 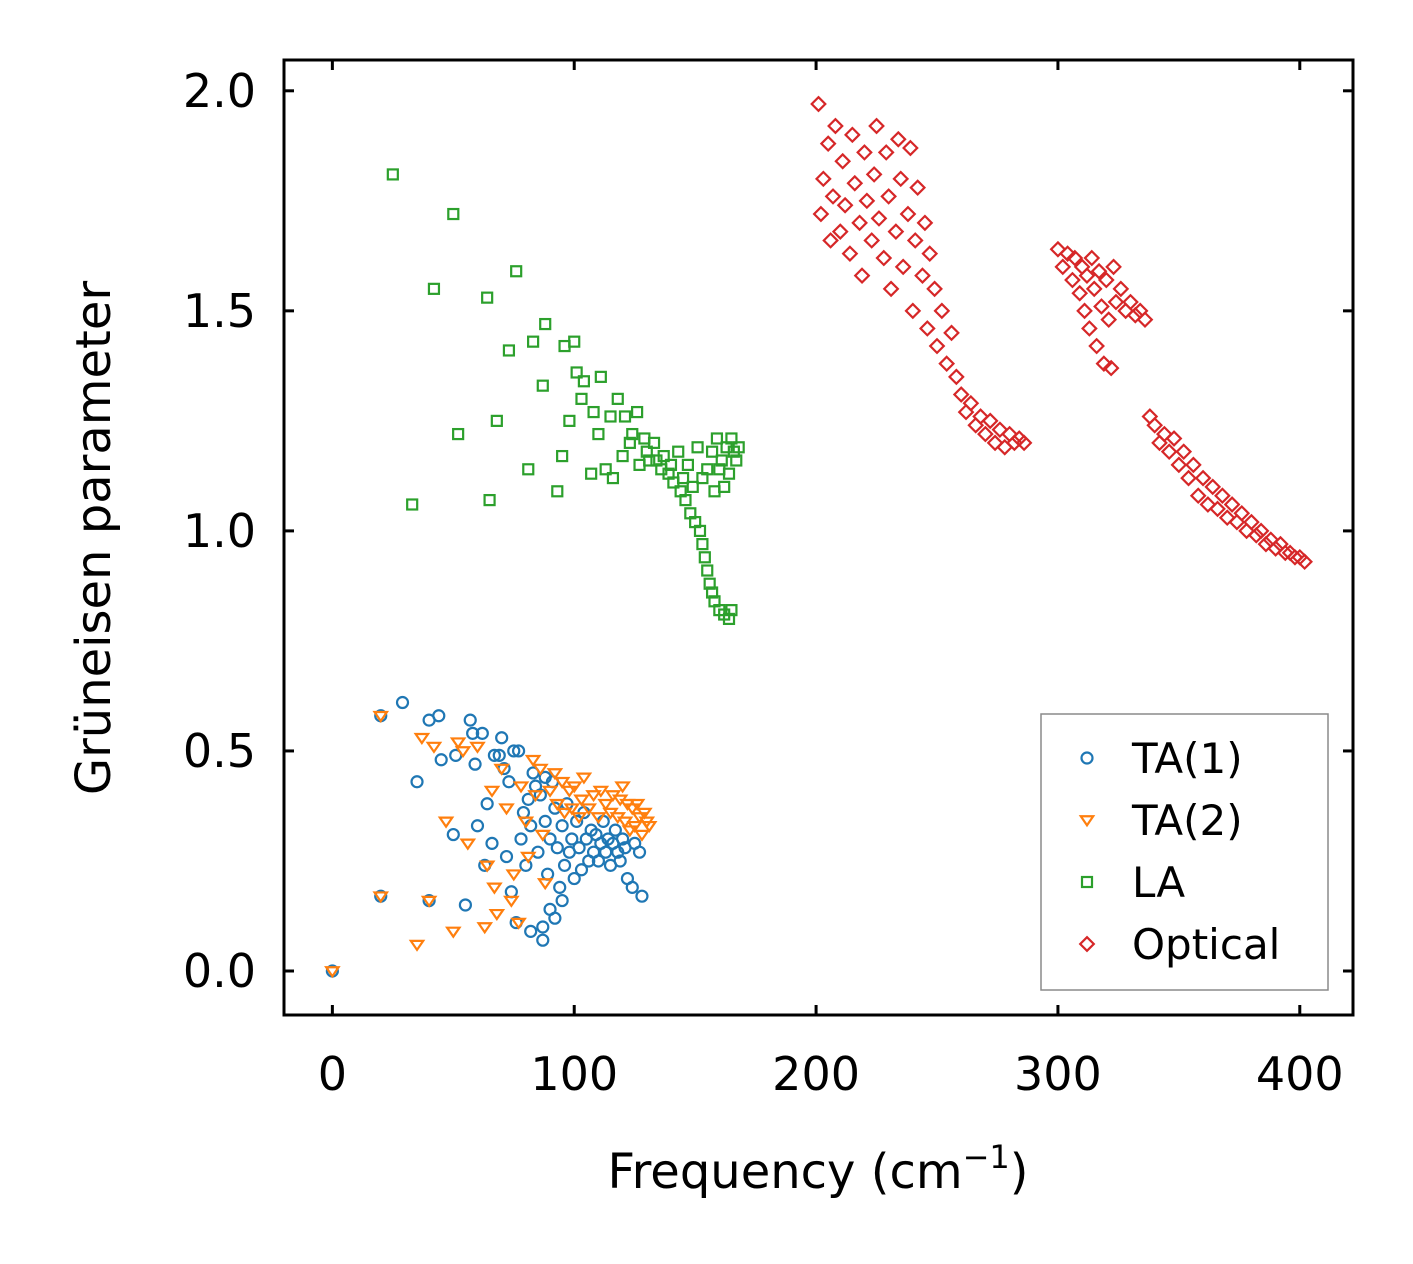 I want to click on legend-item-optical: Optical, so click(x=1179, y=944).